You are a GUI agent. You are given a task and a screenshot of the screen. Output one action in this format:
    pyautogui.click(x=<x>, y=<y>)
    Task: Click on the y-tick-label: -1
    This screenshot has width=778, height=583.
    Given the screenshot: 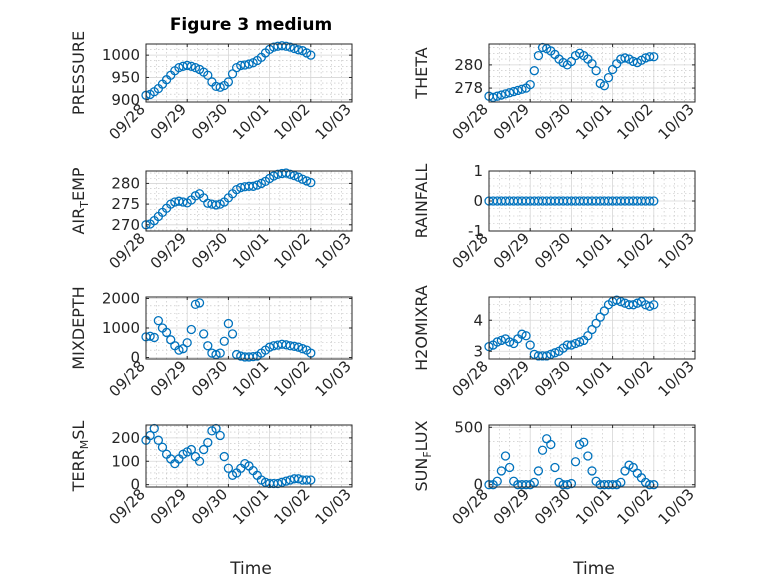 What is the action you would take?
    pyautogui.click(x=475, y=231)
    